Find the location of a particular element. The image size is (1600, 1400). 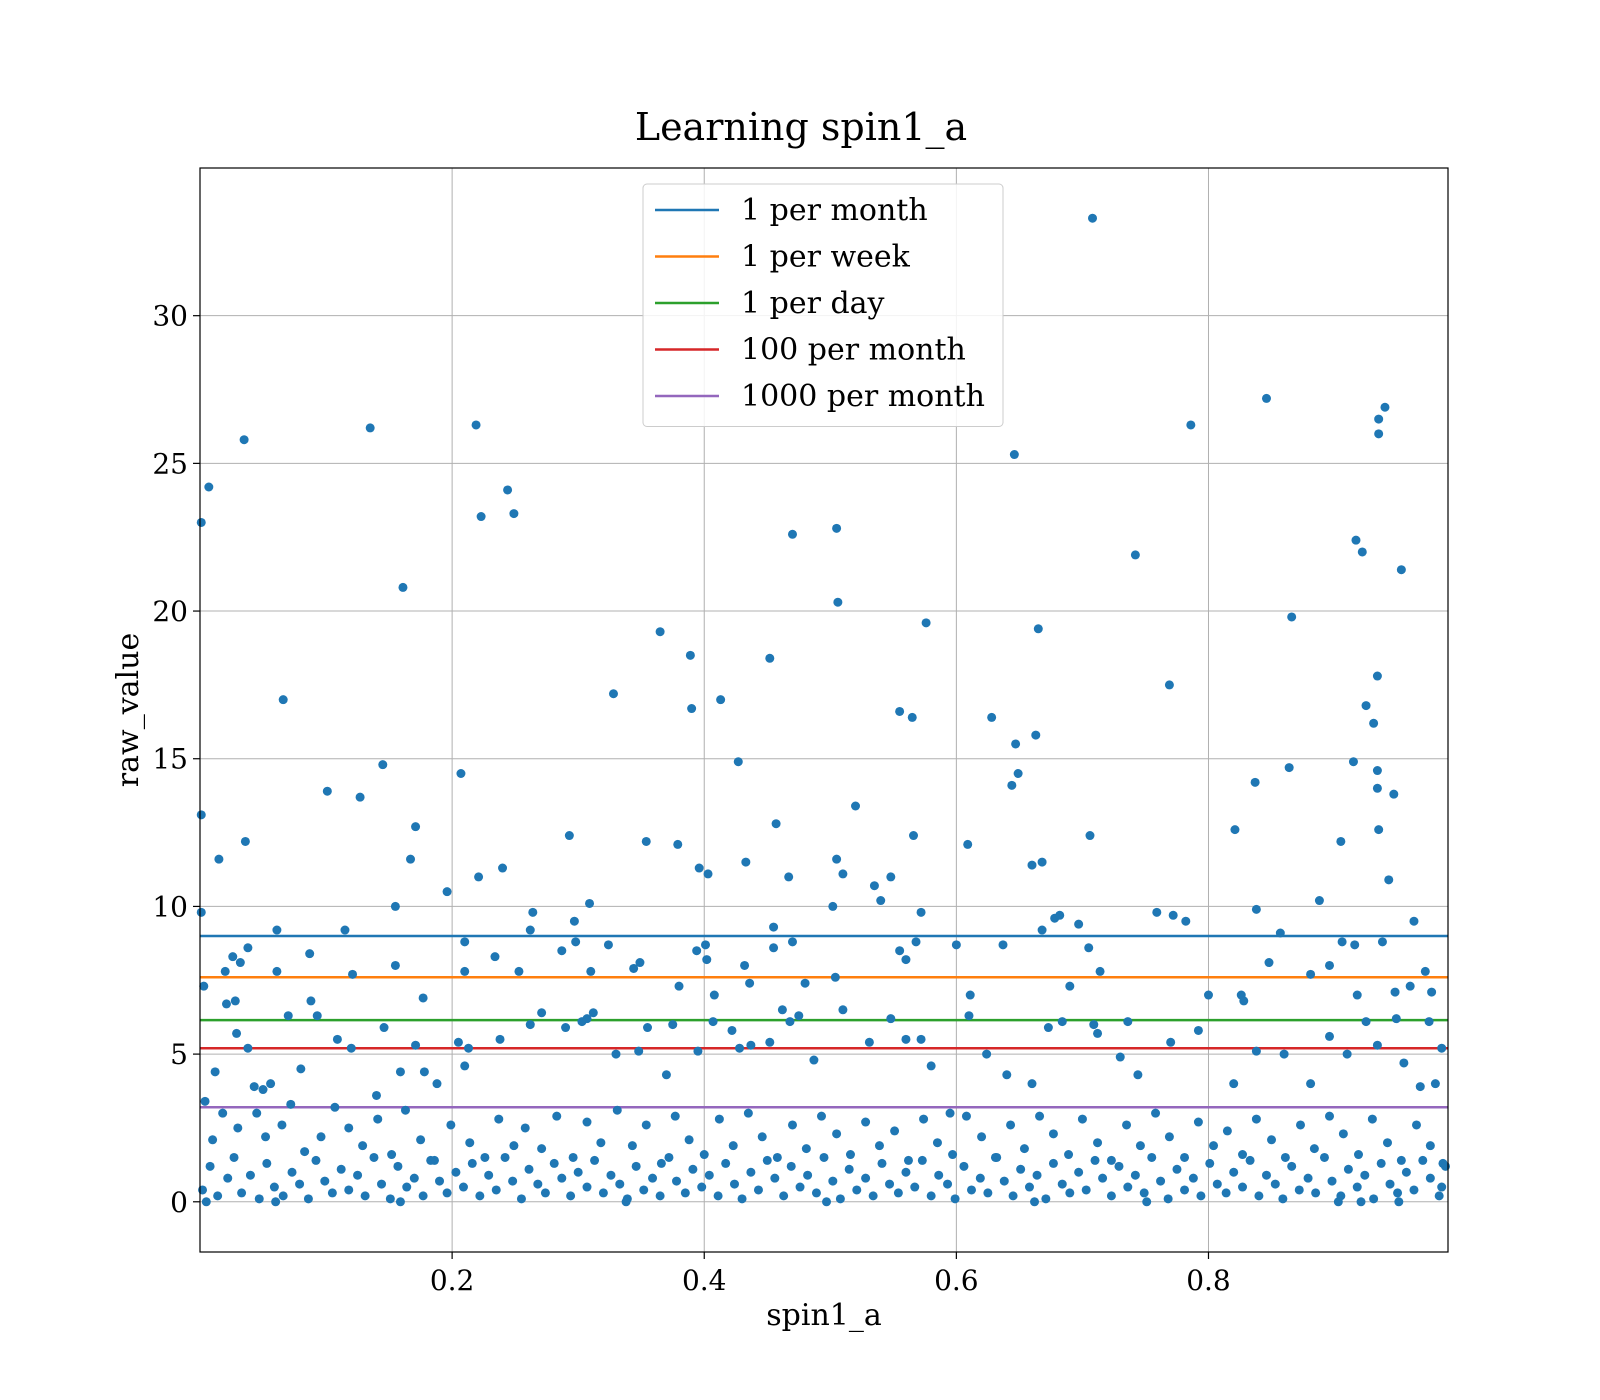

legend-label: 1 per month is located at coordinates (834, 210).